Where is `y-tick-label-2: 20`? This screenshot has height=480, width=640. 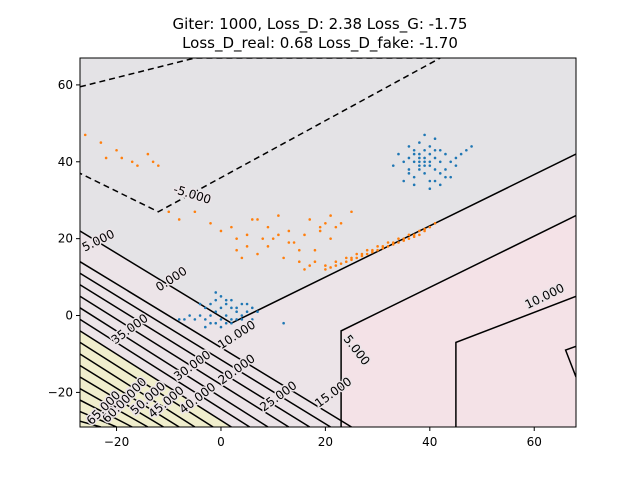
y-tick-label-2: 20 is located at coordinates (65, 239).